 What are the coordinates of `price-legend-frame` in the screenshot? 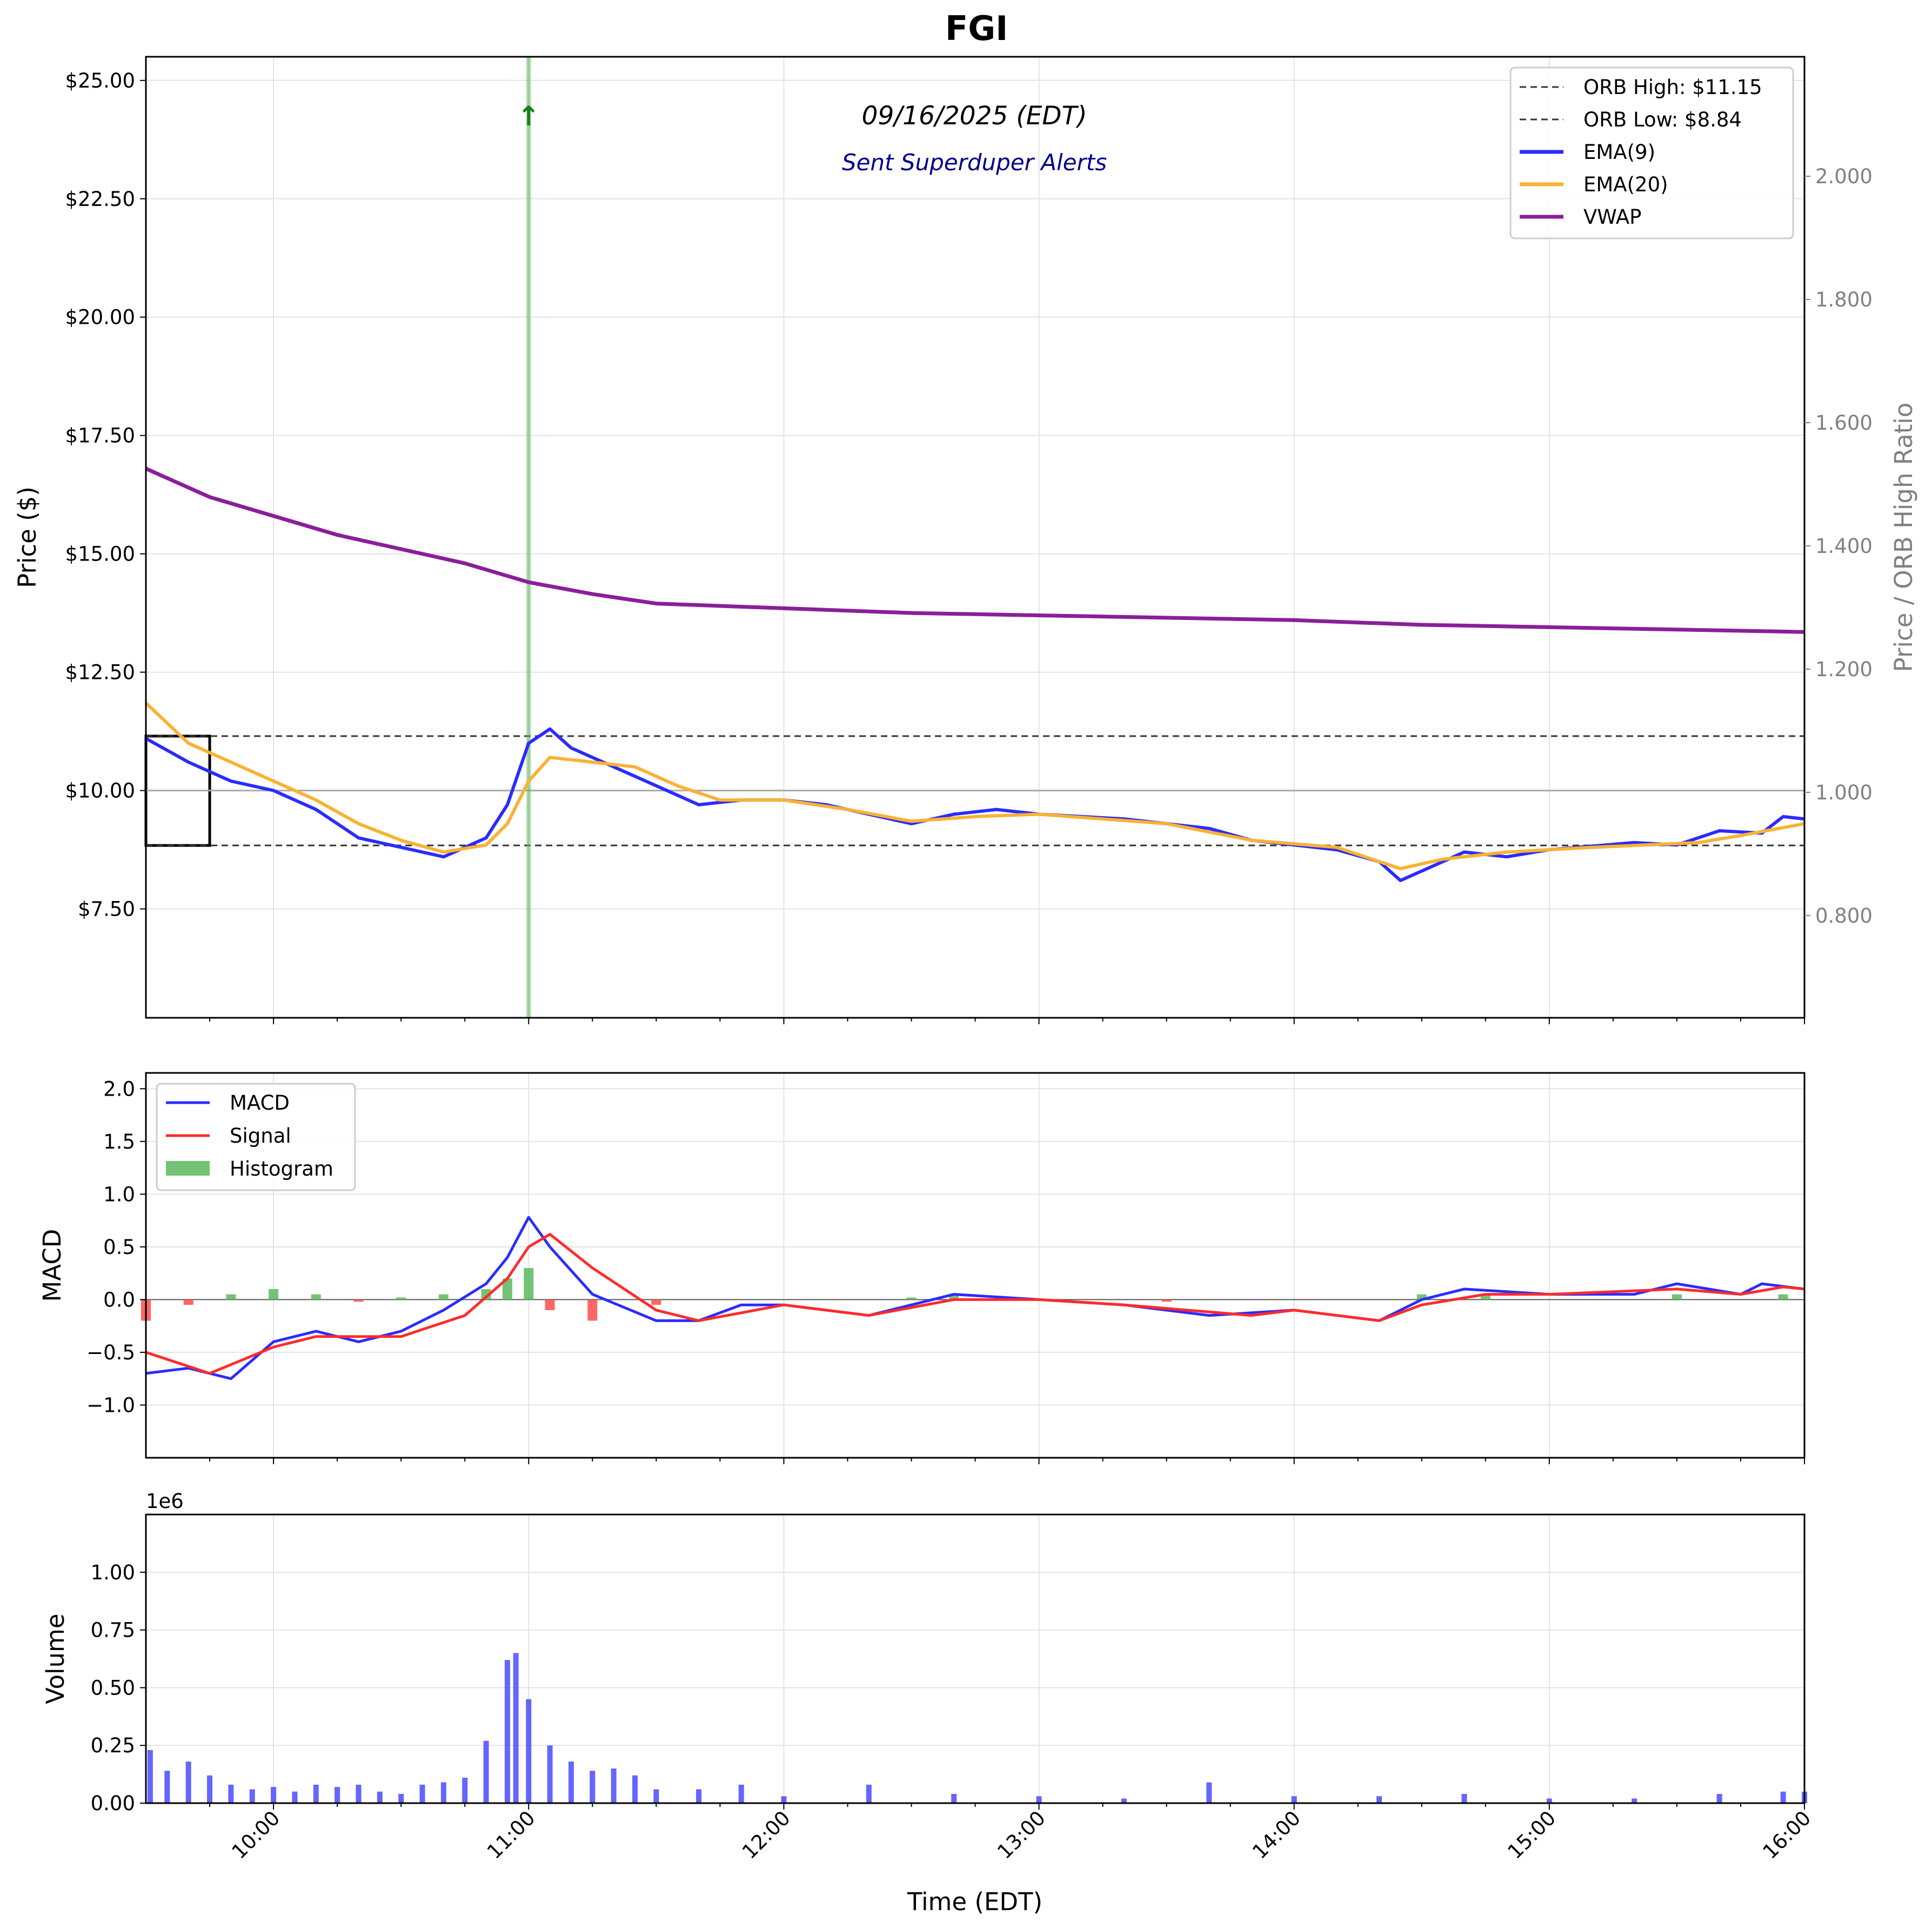 It's located at (1651, 152).